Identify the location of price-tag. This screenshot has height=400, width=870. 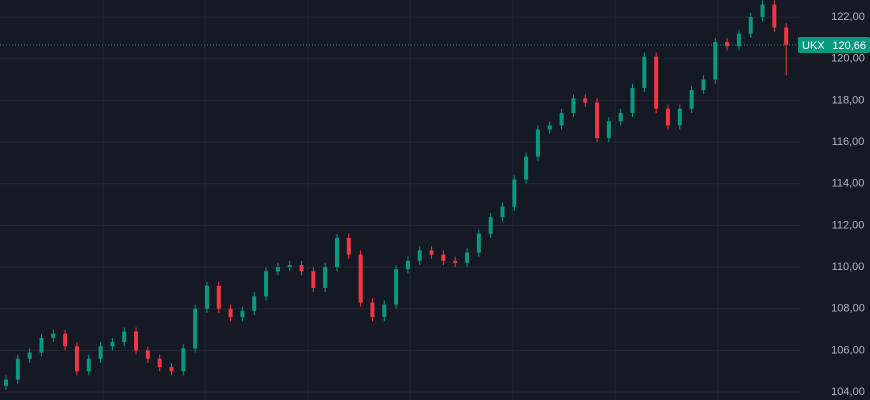
(834, 45).